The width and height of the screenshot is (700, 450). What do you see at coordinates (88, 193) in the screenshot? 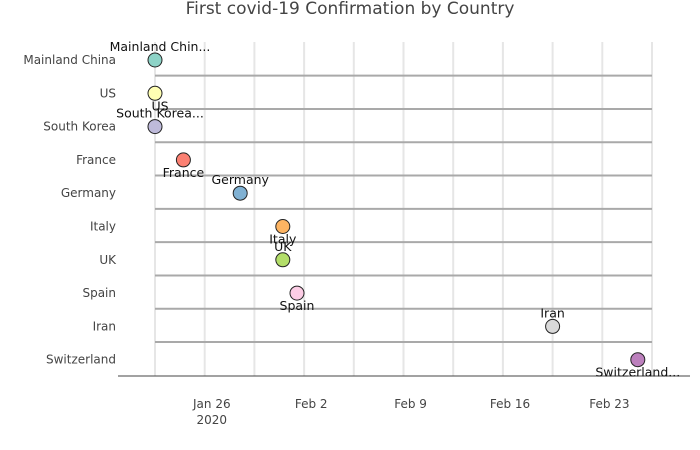
I see `y-tick-label: Germany` at bounding box center [88, 193].